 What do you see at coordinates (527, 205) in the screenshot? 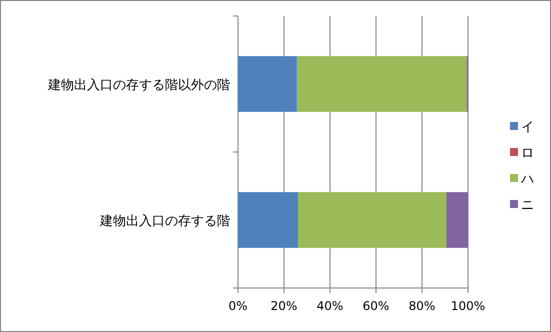
I see `legend-label: ニ` at bounding box center [527, 205].